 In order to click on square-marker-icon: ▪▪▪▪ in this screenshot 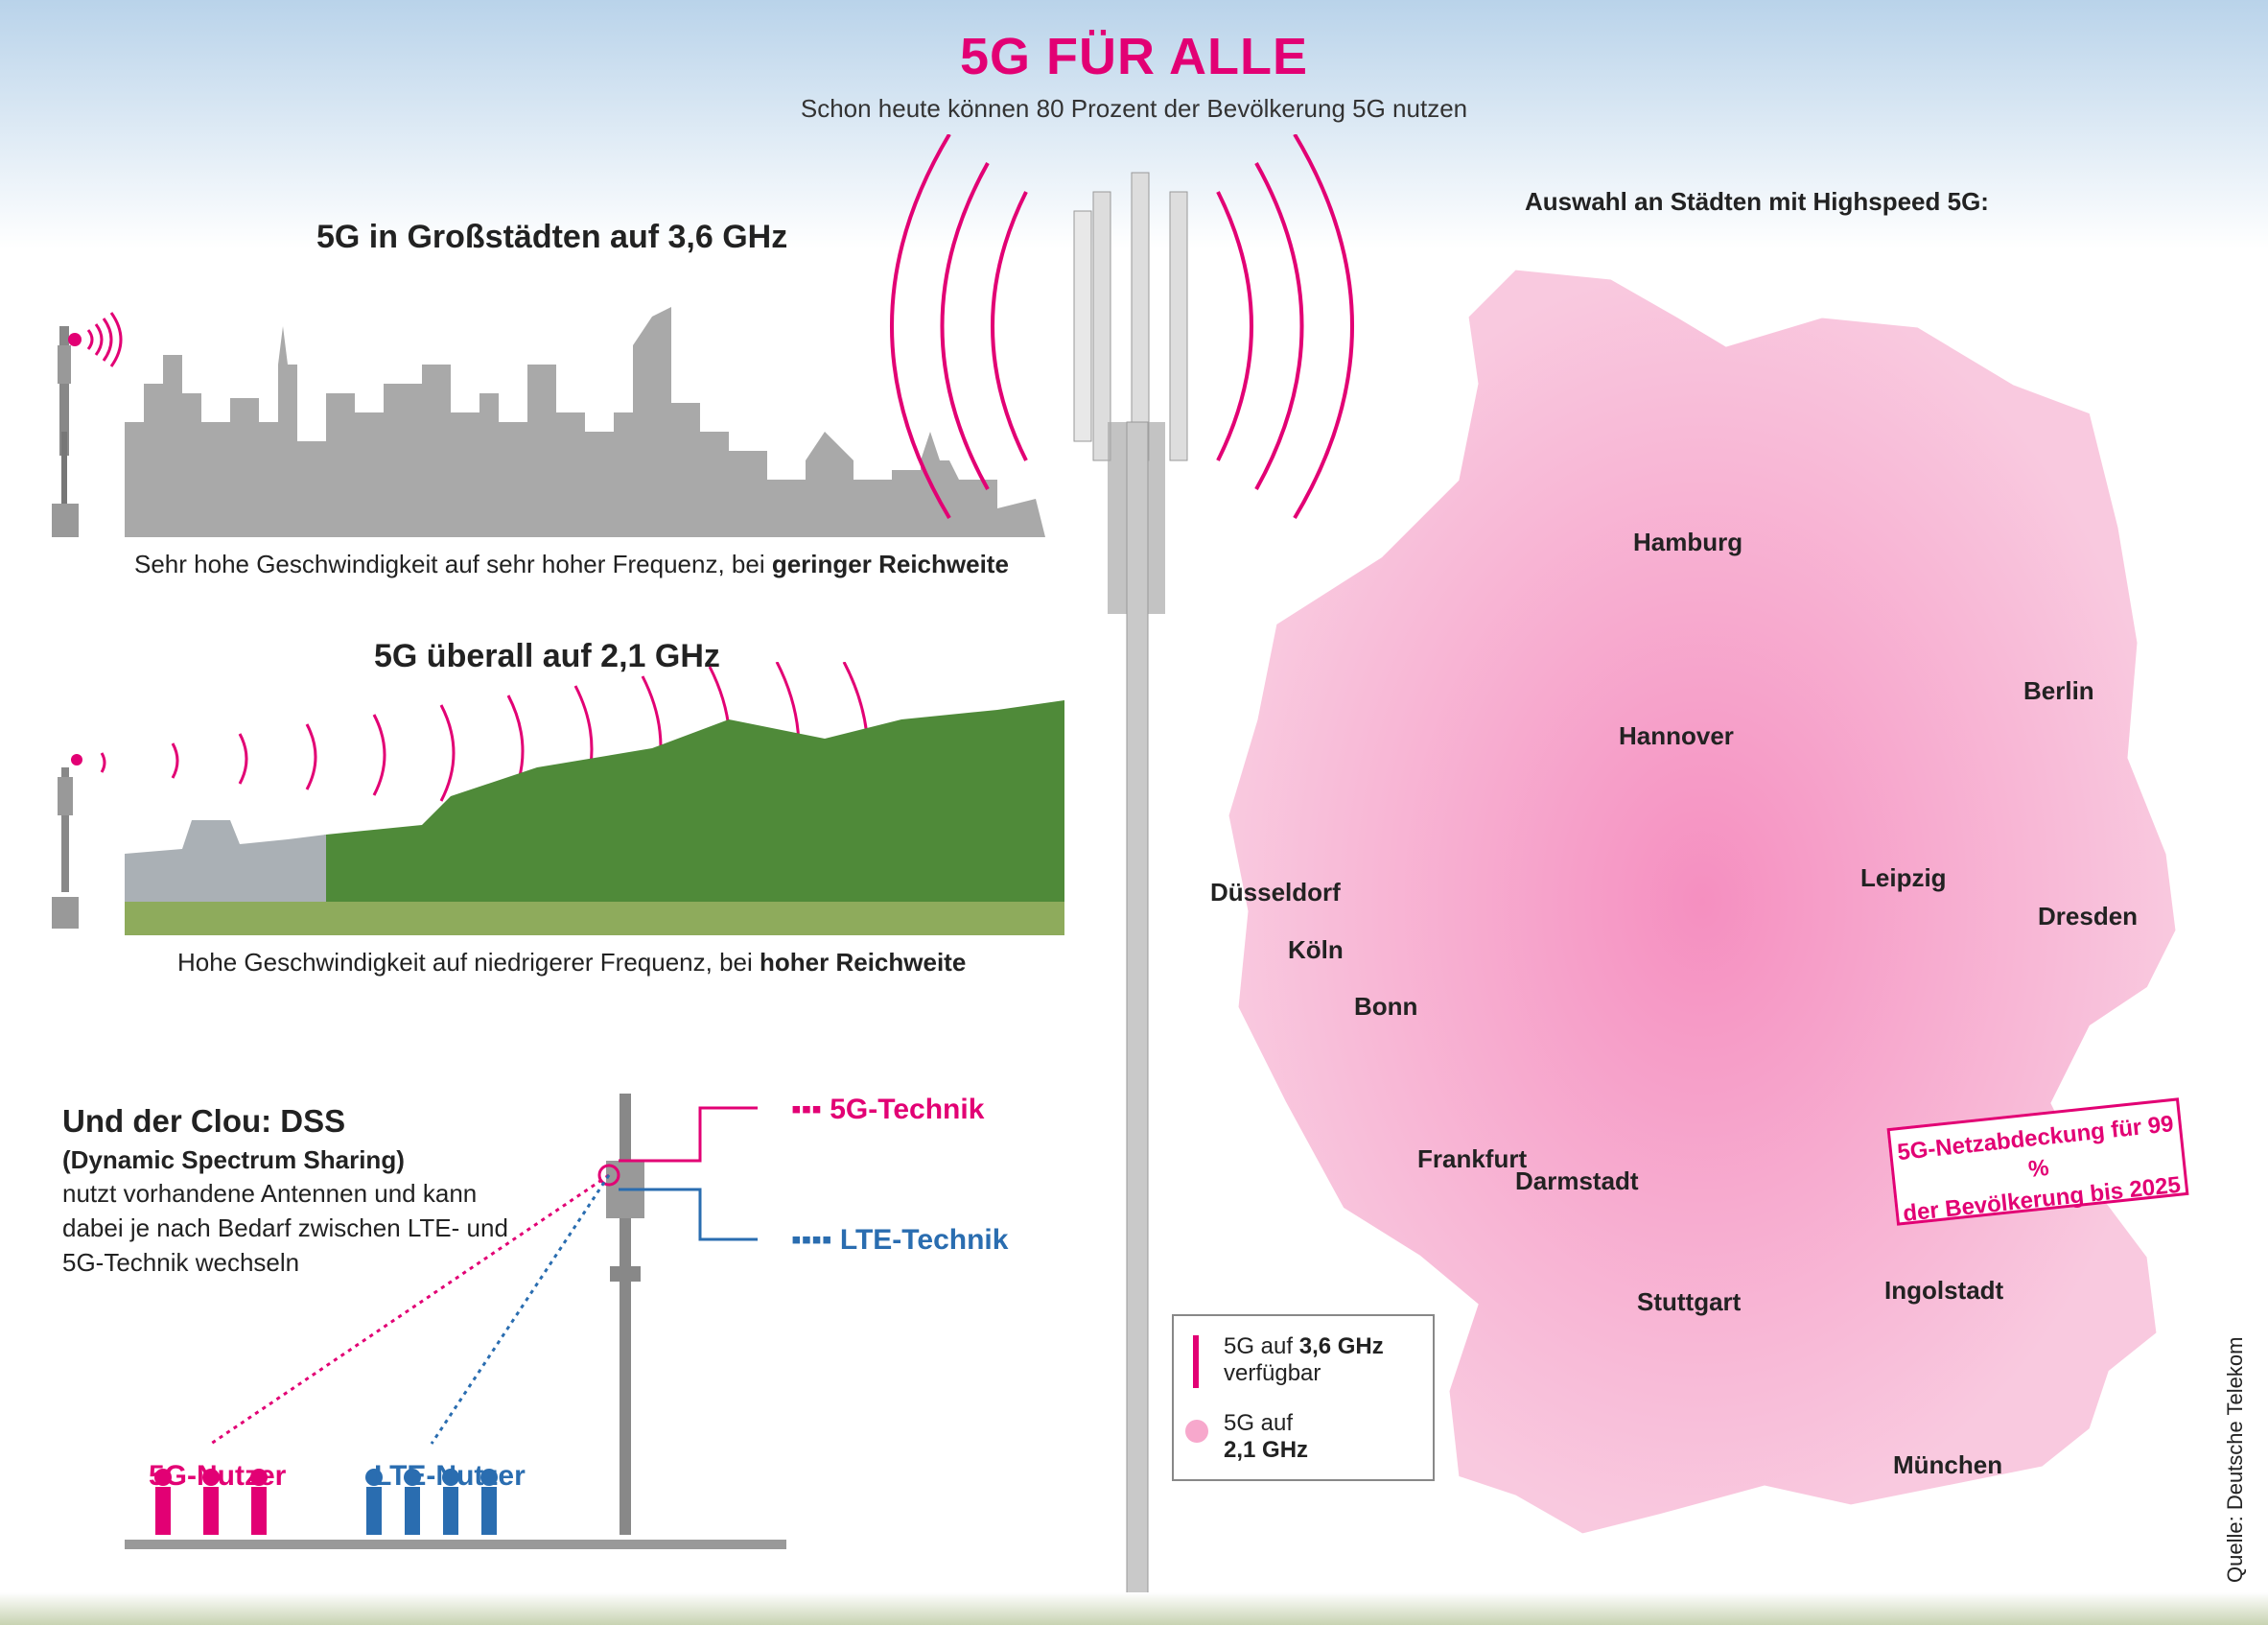, I will do `click(815, 1240)`.